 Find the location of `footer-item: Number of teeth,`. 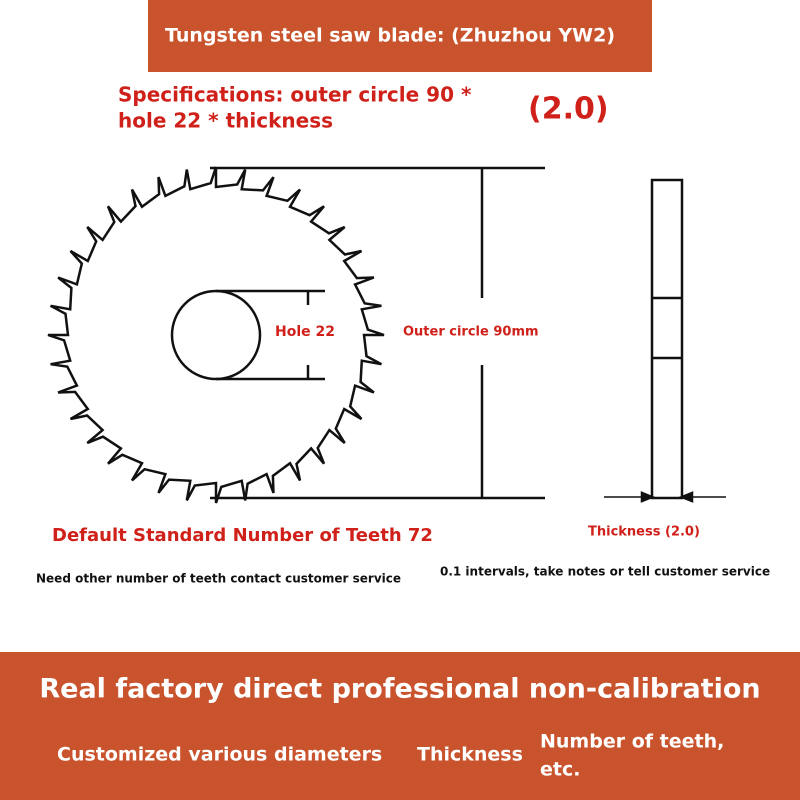

footer-item: Number of teeth, is located at coordinates (632, 742).